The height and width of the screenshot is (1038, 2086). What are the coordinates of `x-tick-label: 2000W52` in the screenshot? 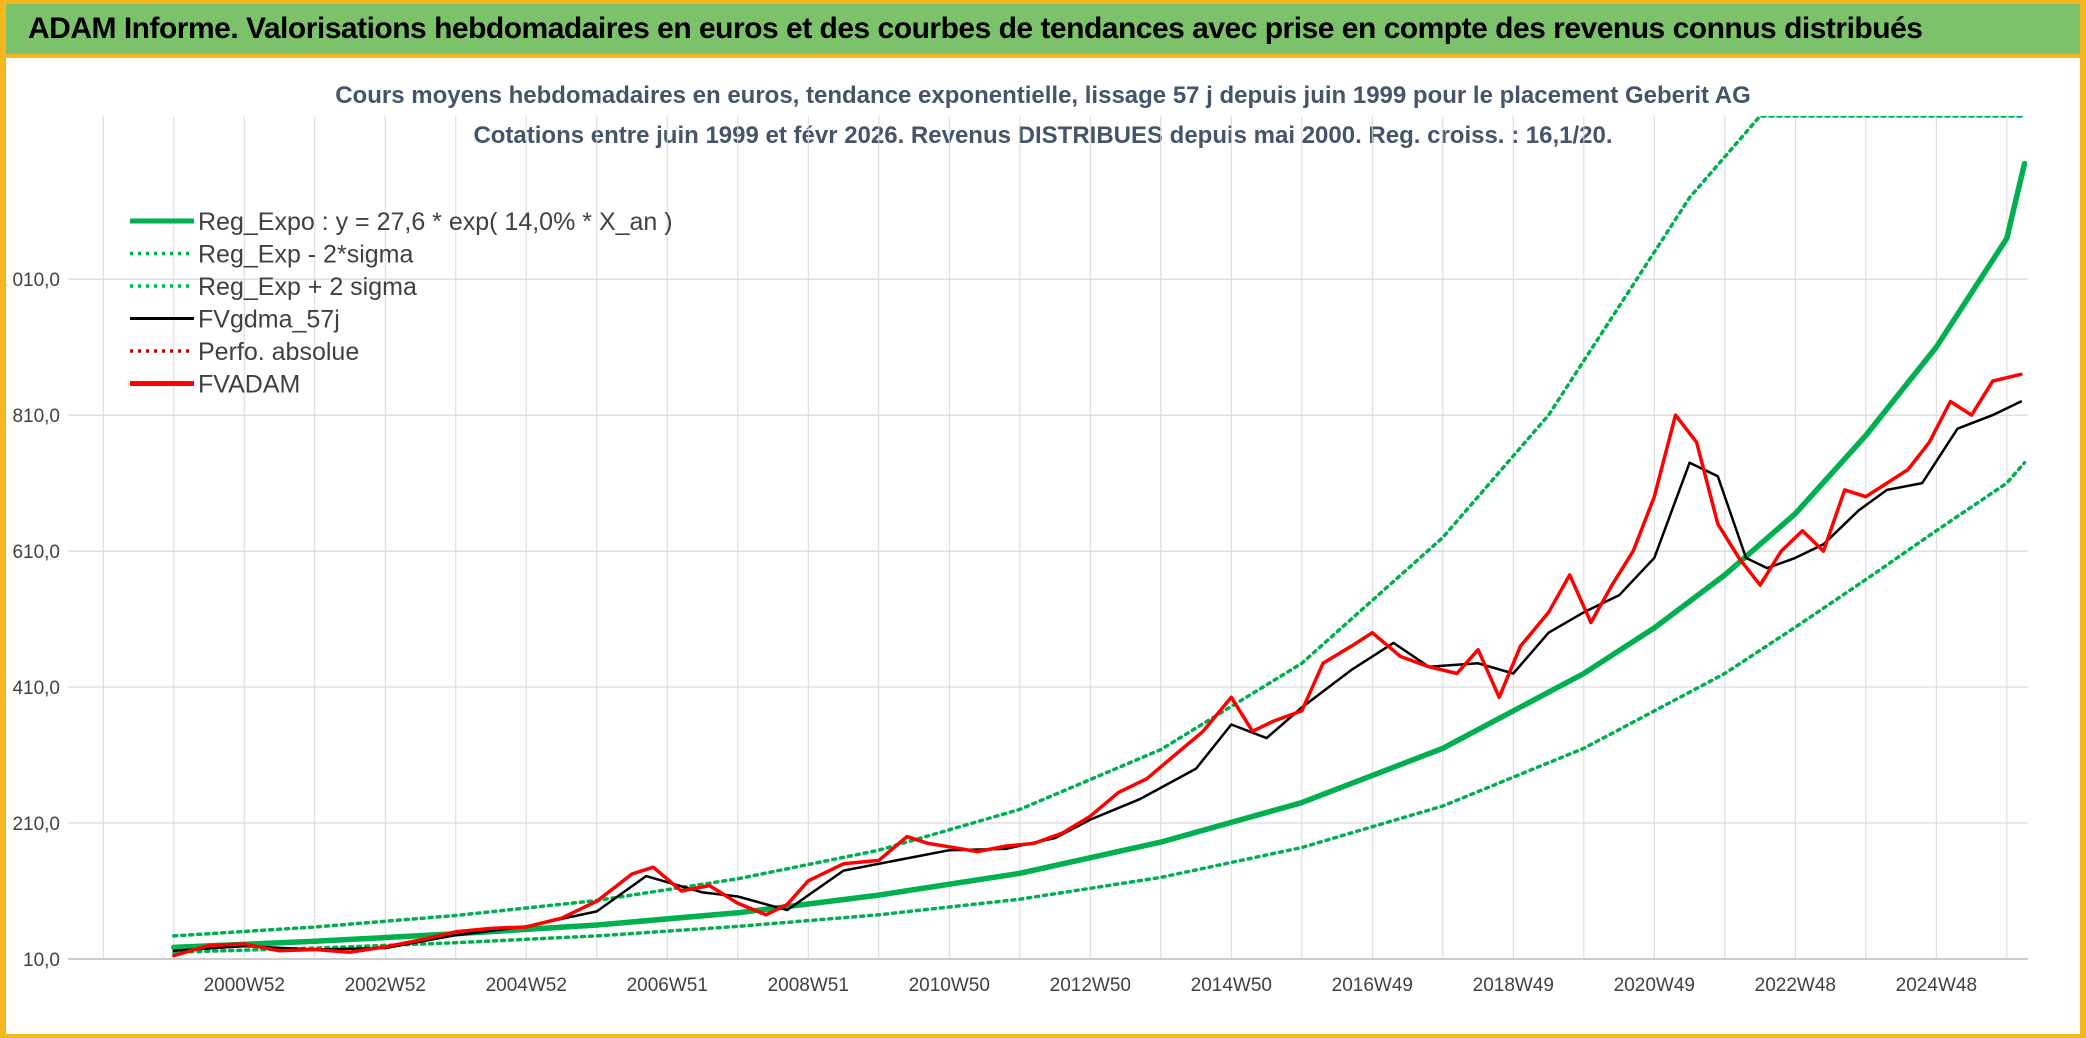 It's located at (244, 985).